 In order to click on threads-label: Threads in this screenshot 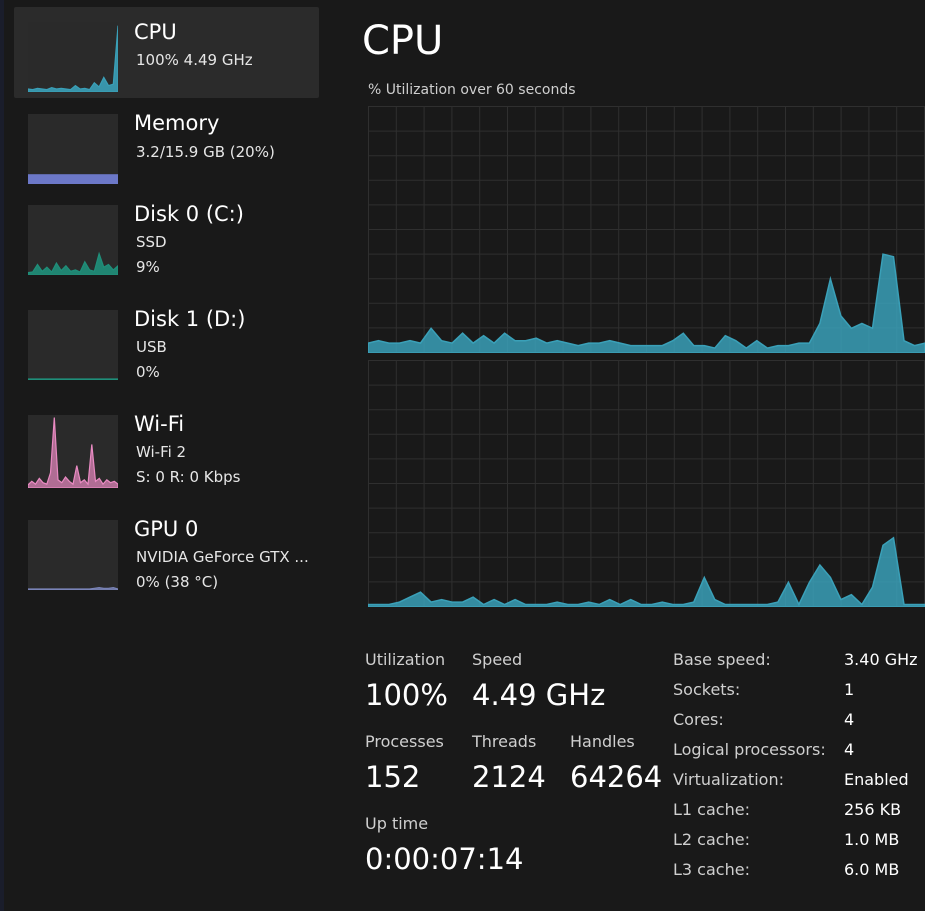, I will do `click(504, 741)`.